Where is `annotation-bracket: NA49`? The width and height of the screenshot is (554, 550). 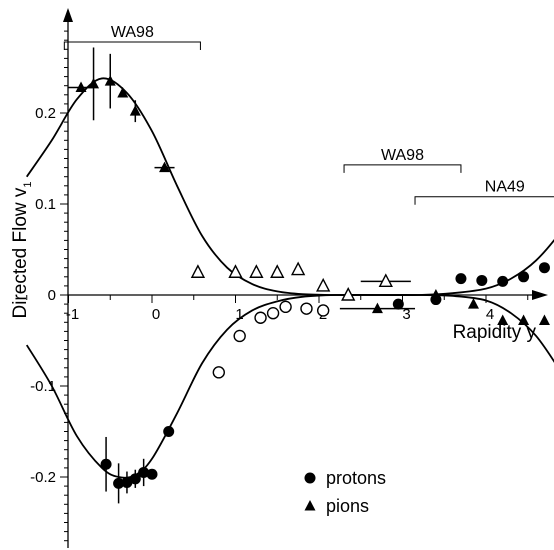 annotation-bracket: NA49 is located at coordinates (484, 192).